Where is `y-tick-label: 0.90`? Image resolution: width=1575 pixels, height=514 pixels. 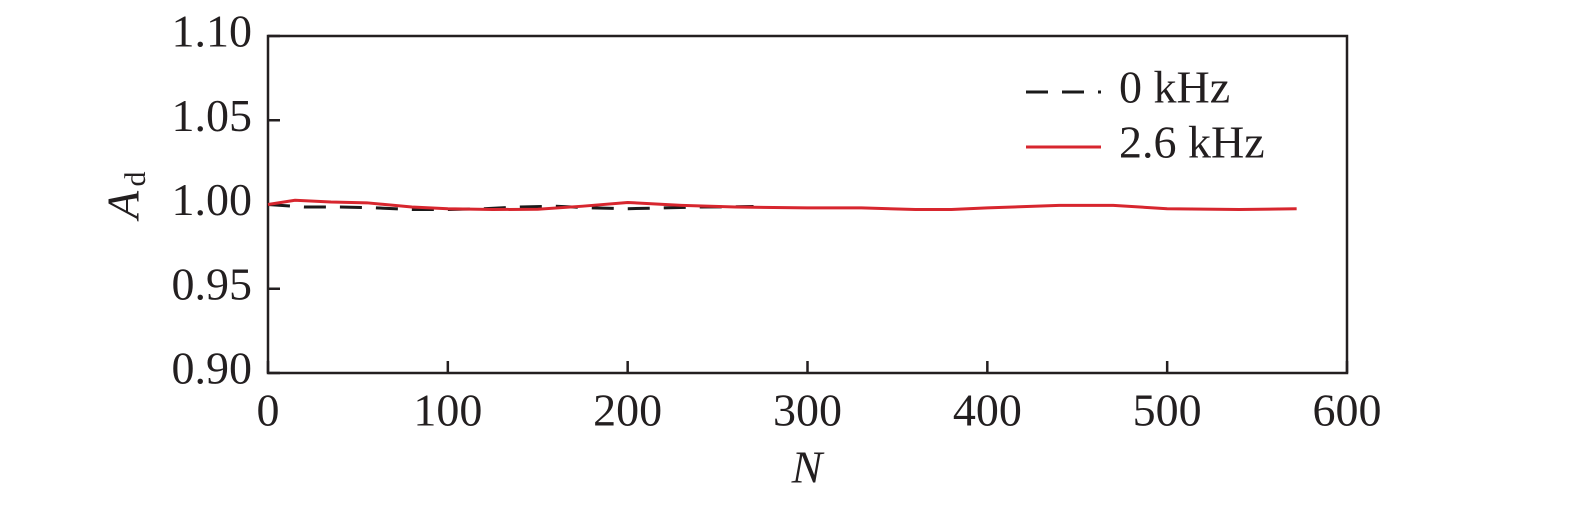
y-tick-label: 0.90 is located at coordinates (212, 368).